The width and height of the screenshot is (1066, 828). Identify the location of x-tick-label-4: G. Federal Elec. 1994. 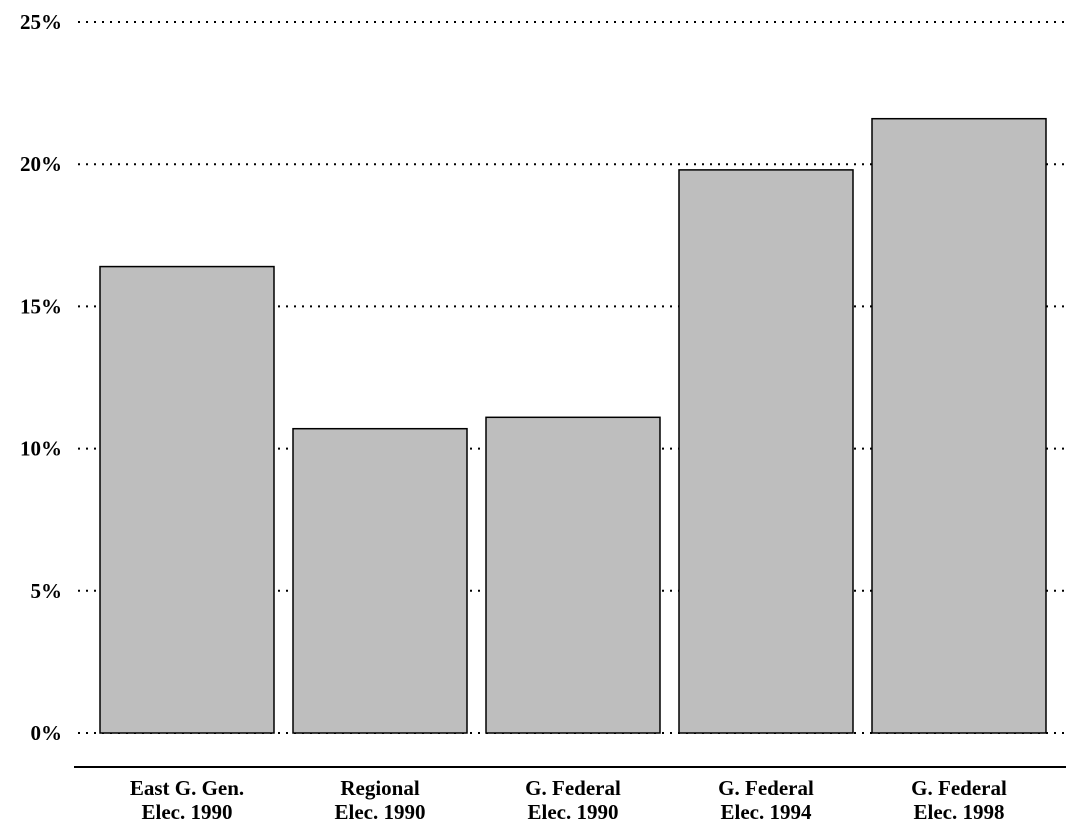
(766, 800).